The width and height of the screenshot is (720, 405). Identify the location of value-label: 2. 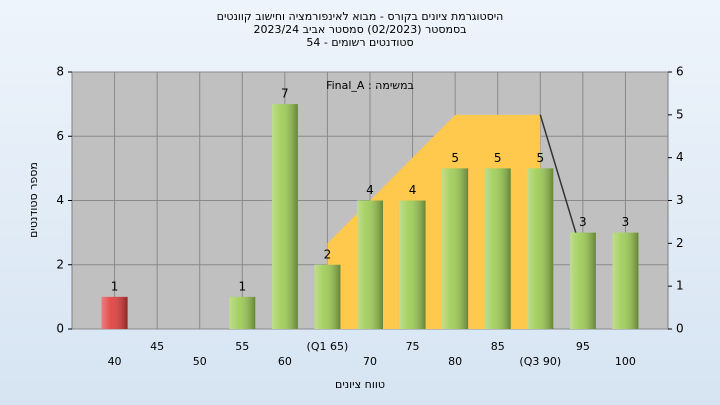
(328, 254).